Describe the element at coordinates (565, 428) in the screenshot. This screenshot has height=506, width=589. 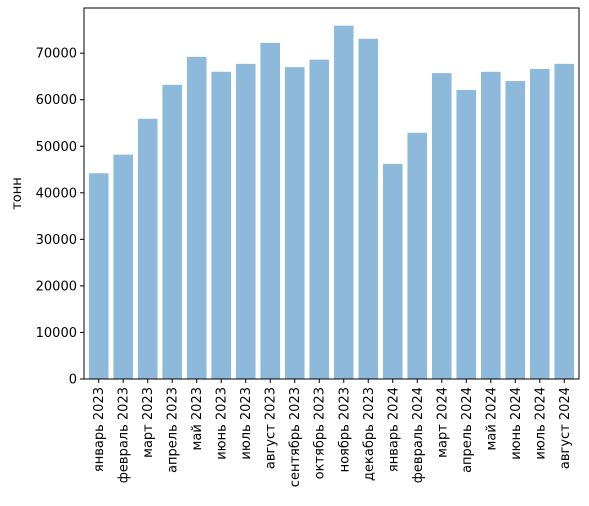
I see `x-tick-label-20: август 2024` at that location.